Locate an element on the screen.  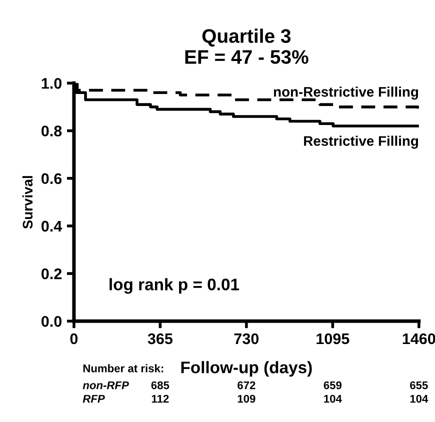
x-tick-label: 1460 is located at coordinates (418, 338).